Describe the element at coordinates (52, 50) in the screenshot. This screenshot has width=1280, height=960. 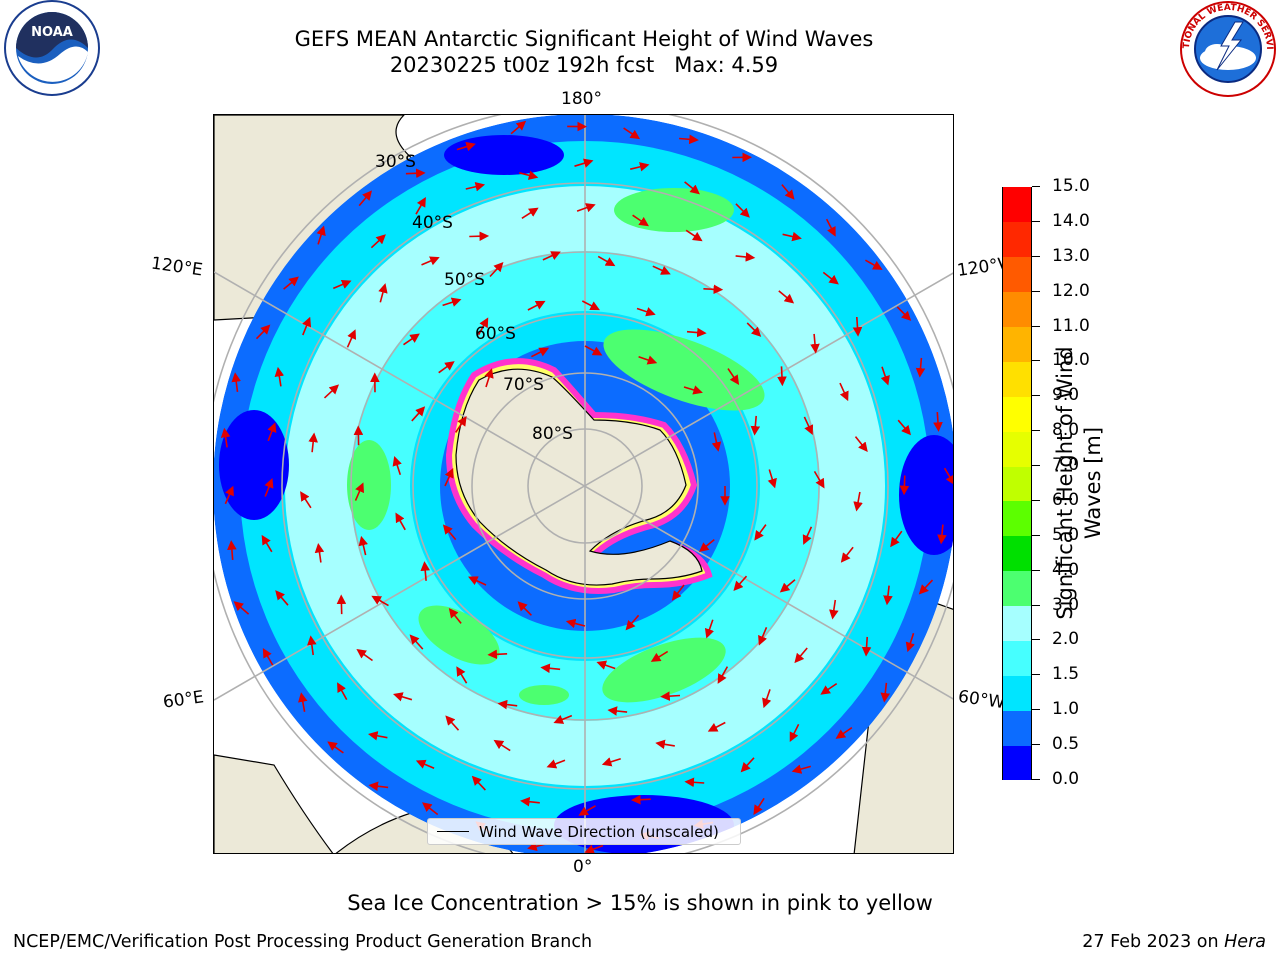
I see `noaa-logo: NOAA` at that location.